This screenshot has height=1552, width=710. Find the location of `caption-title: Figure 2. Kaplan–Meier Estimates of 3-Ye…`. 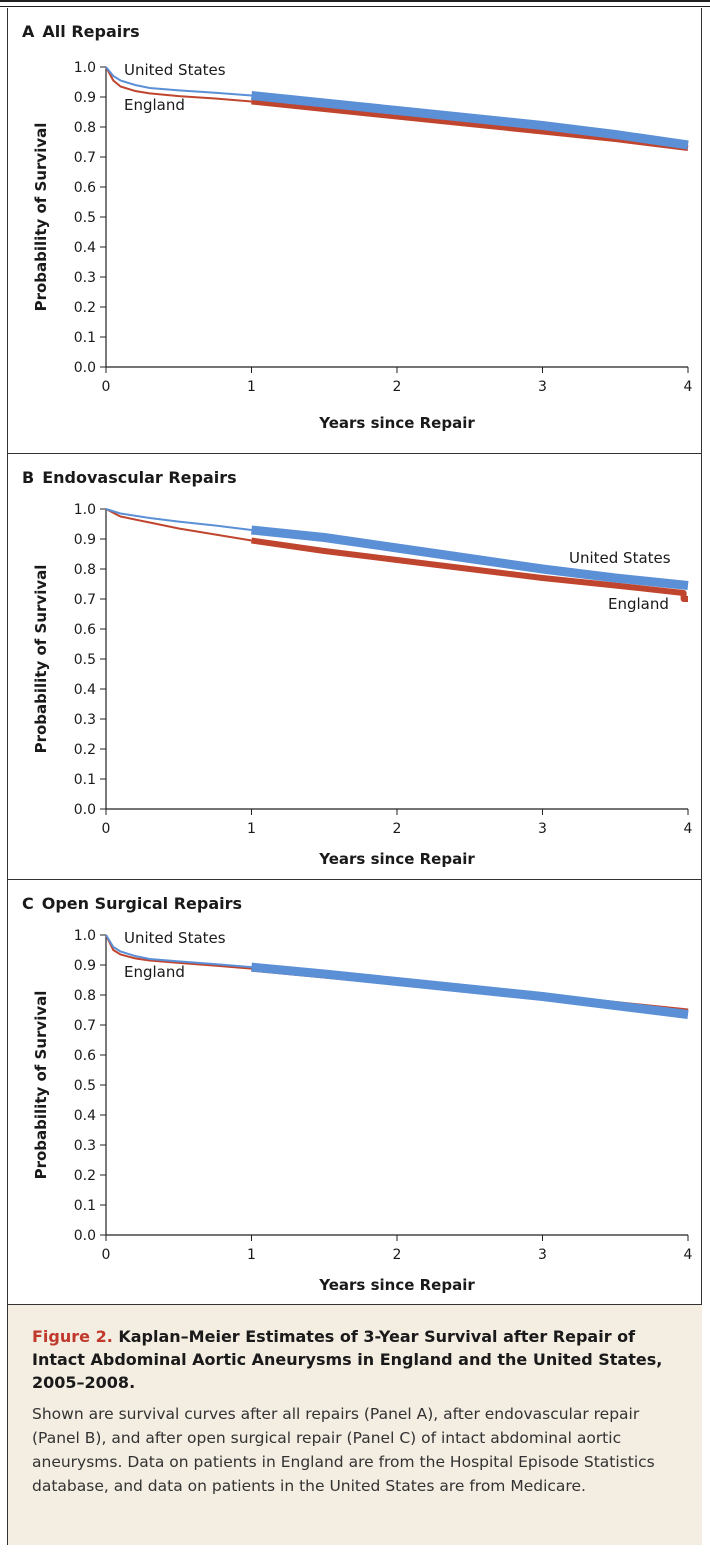

caption-title: Figure 2. Kaplan–Meier Estimates of 3-Ye… is located at coordinates (355, 1359).